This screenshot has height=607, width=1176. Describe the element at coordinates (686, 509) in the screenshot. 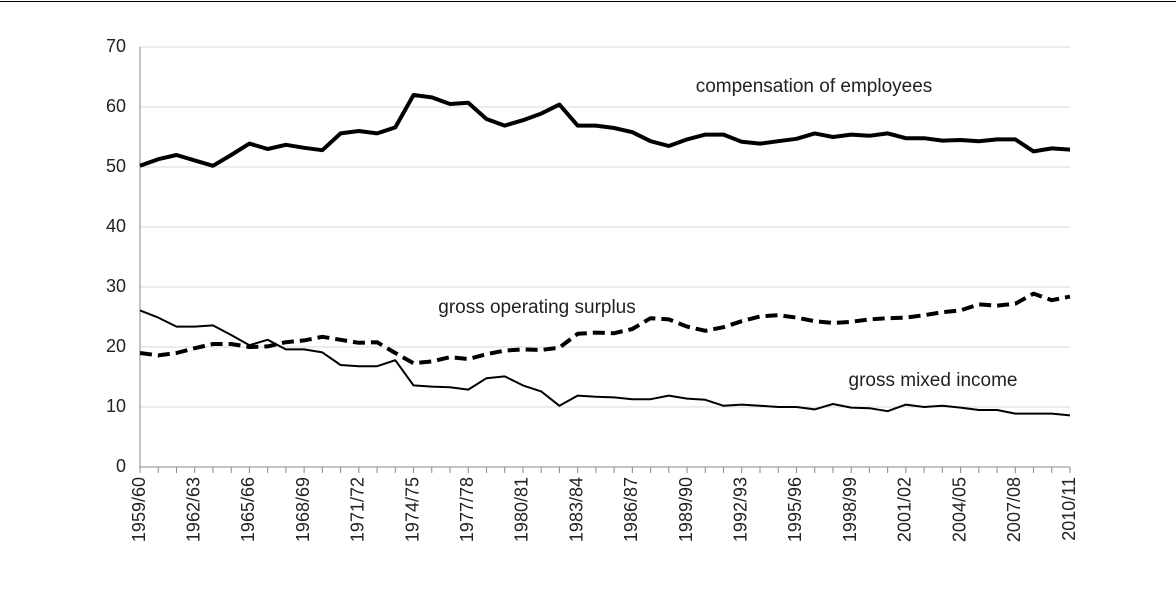

I see `x-tick-label: 1989/90` at that location.